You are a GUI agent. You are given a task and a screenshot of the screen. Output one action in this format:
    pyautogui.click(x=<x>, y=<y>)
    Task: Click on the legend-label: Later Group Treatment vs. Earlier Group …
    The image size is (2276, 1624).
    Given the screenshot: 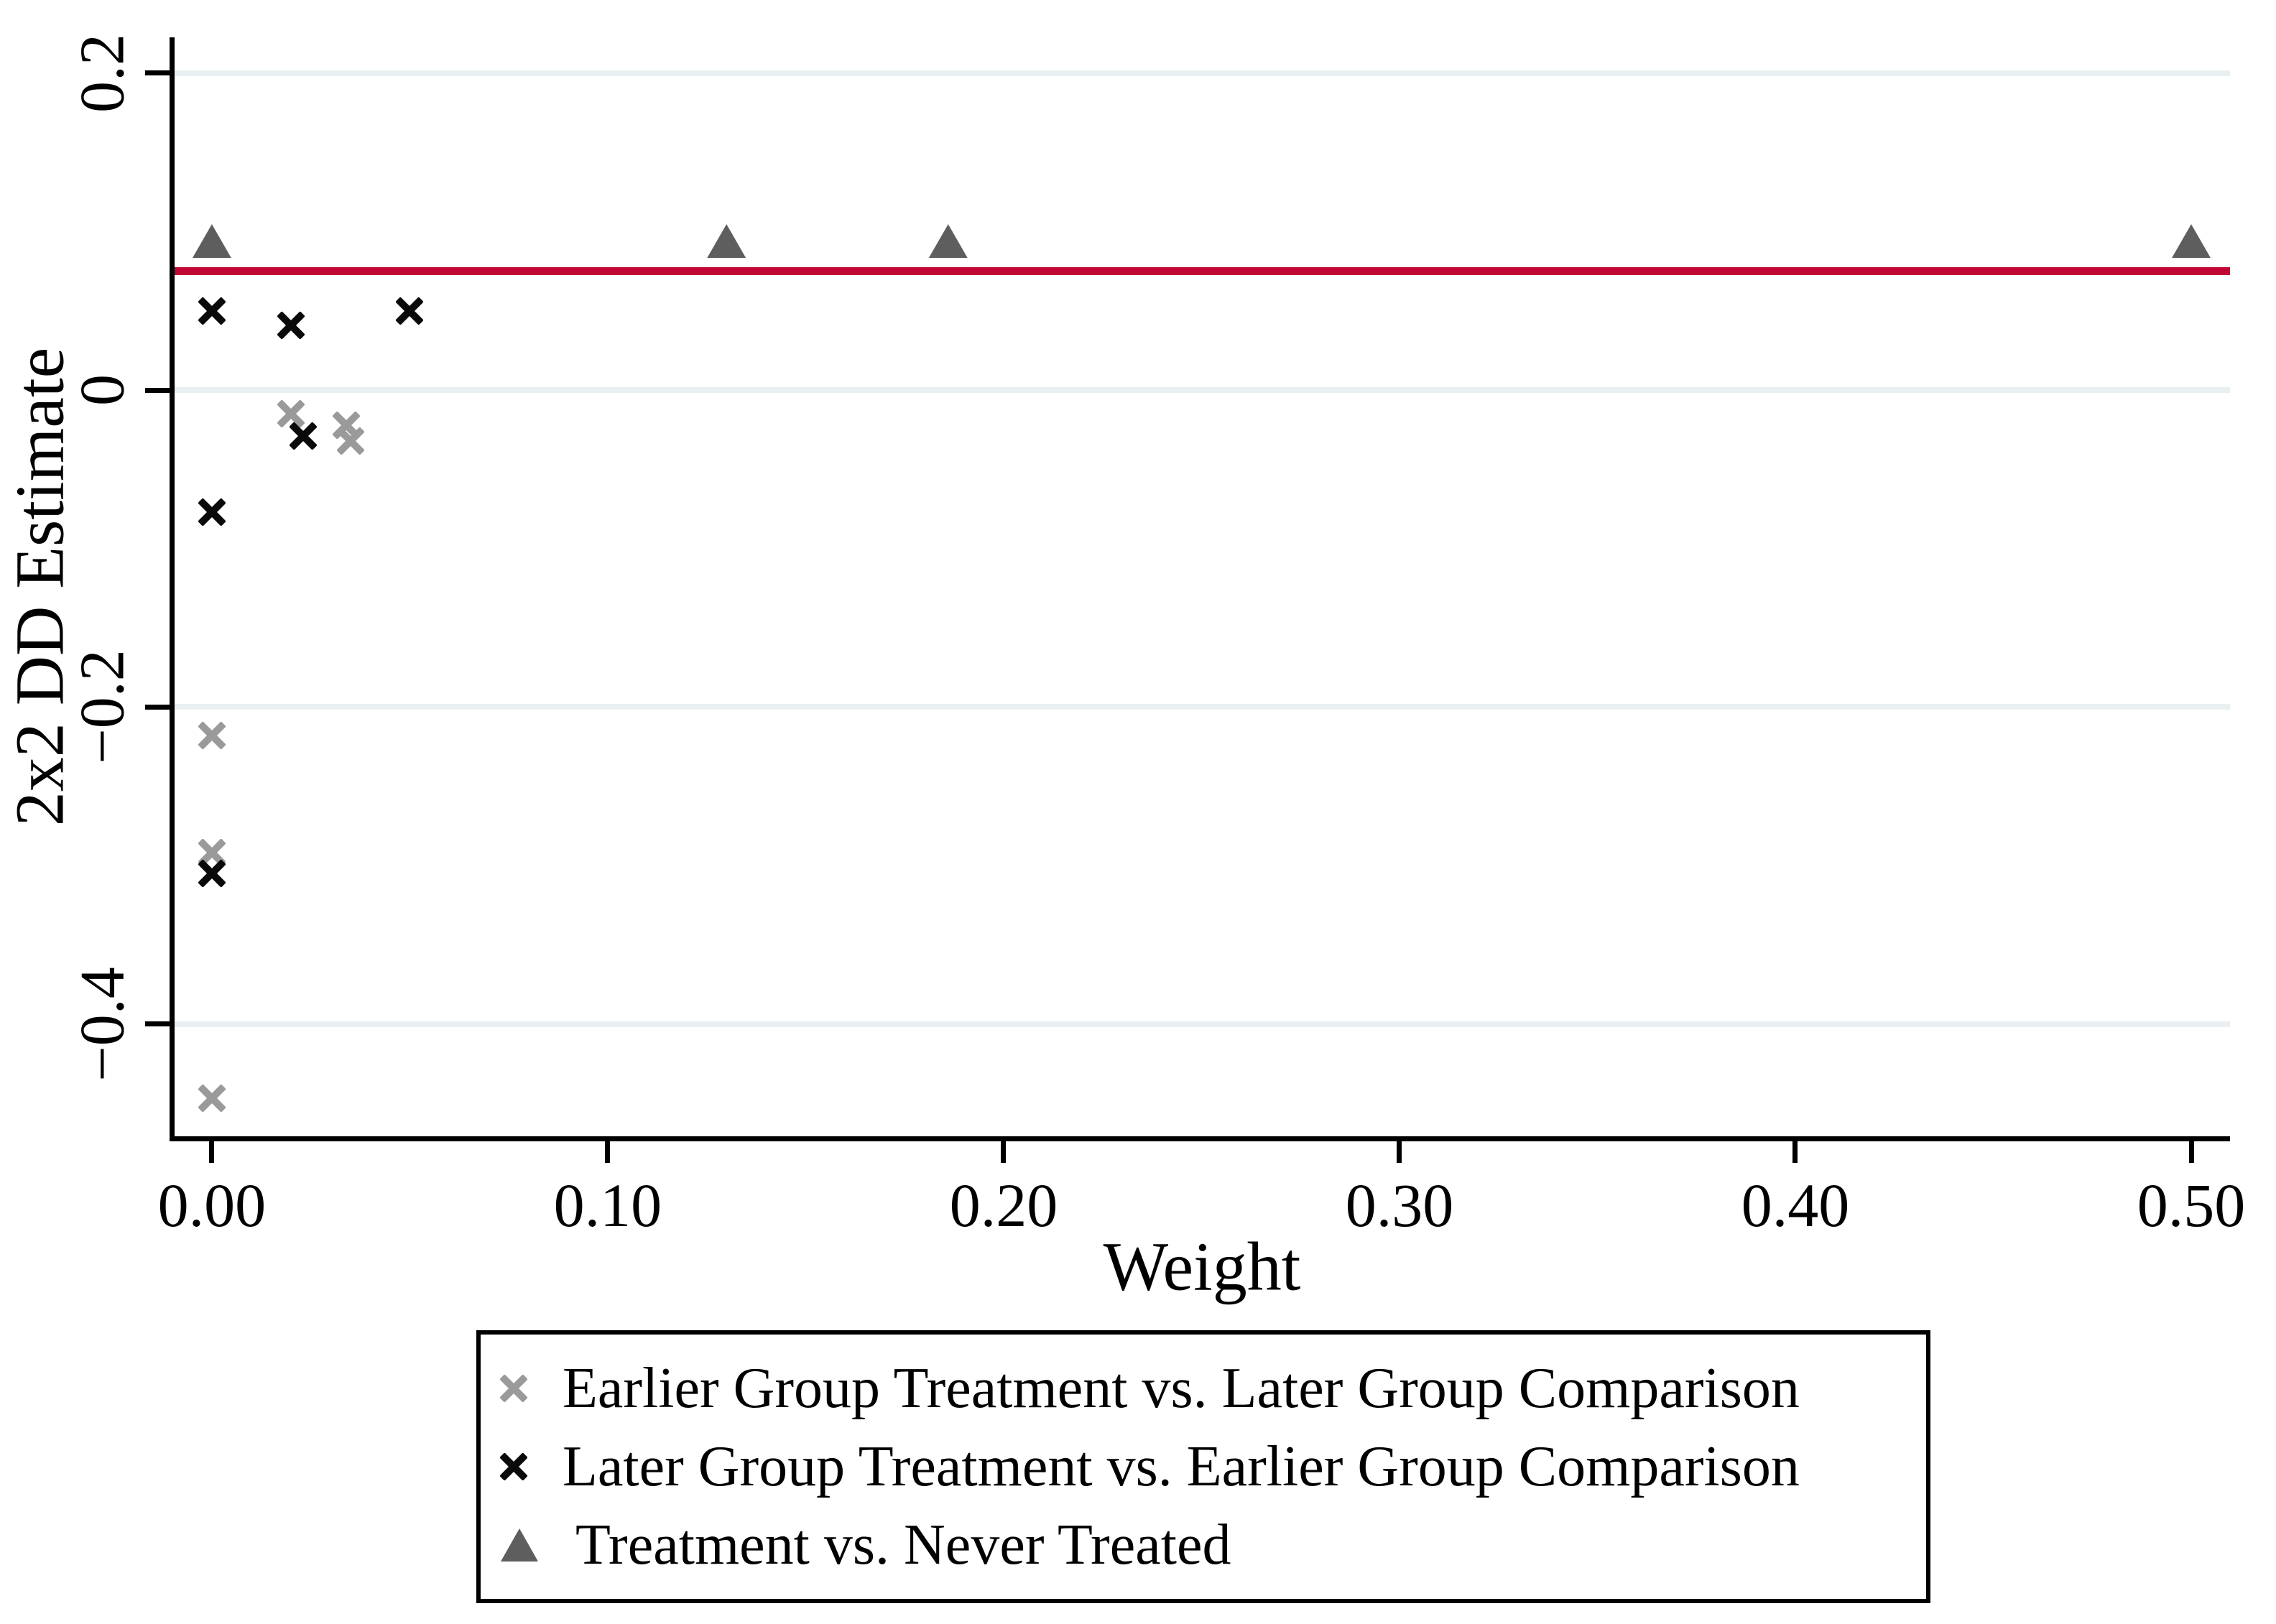 What is the action you would take?
    pyautogui.click(x=1181, y=1466)
    